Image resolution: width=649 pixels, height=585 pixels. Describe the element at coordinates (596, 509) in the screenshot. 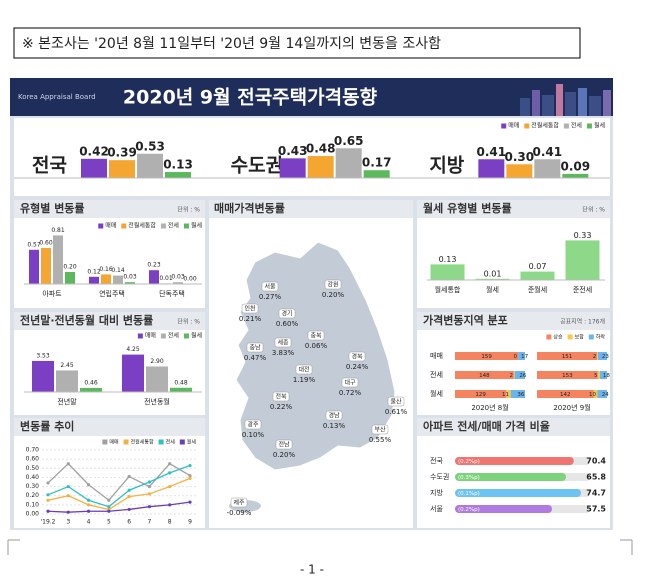

I see `data-label: 57.5` at that location.